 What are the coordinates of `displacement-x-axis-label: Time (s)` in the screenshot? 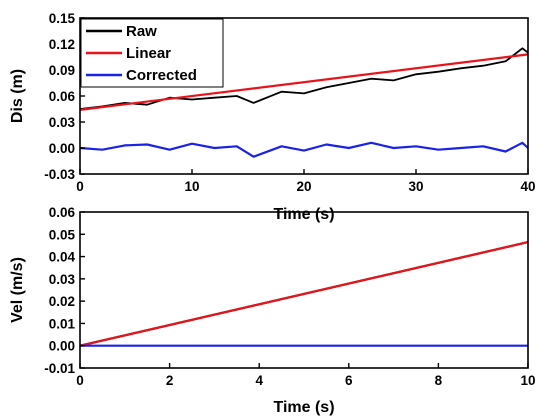 It's located at (303, 214).